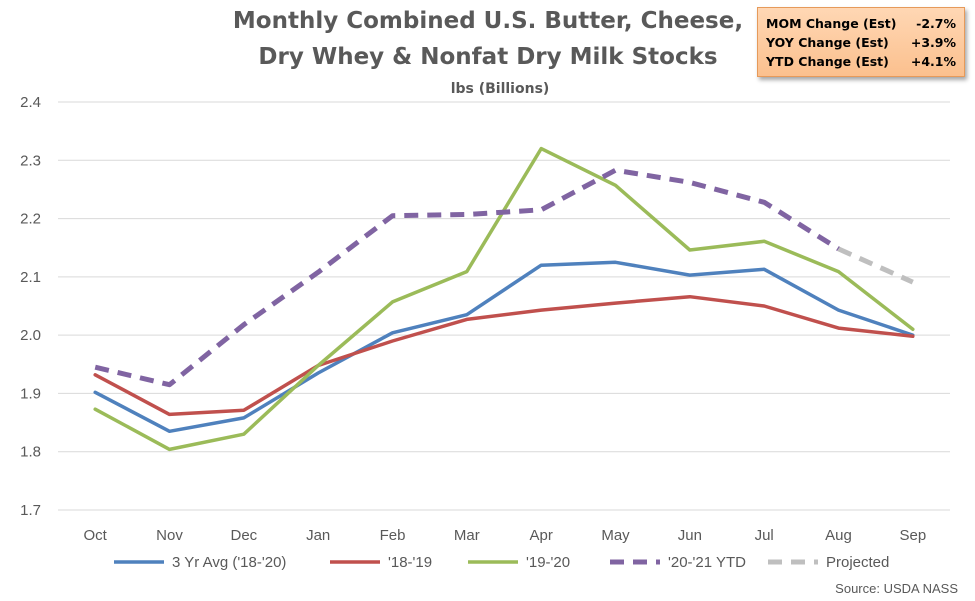  What do you see at coordinates (912, 535) in the screenshot?
I see `x-tick-label: Sep` at bounding box center [912, 535].